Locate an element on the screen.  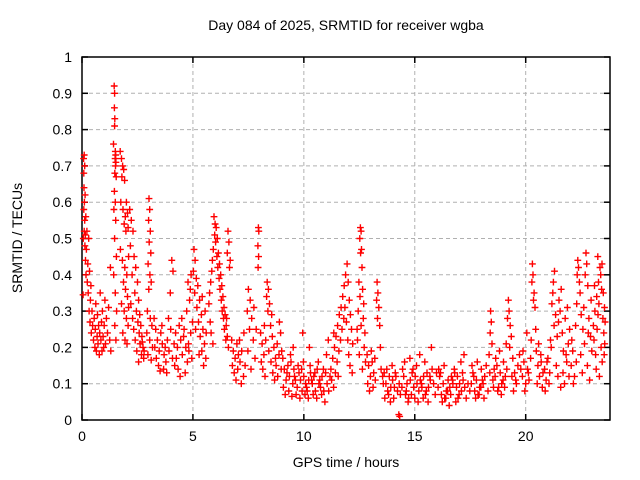
x-axis-label: GPS time / hours is located at coordinates (346, 462).